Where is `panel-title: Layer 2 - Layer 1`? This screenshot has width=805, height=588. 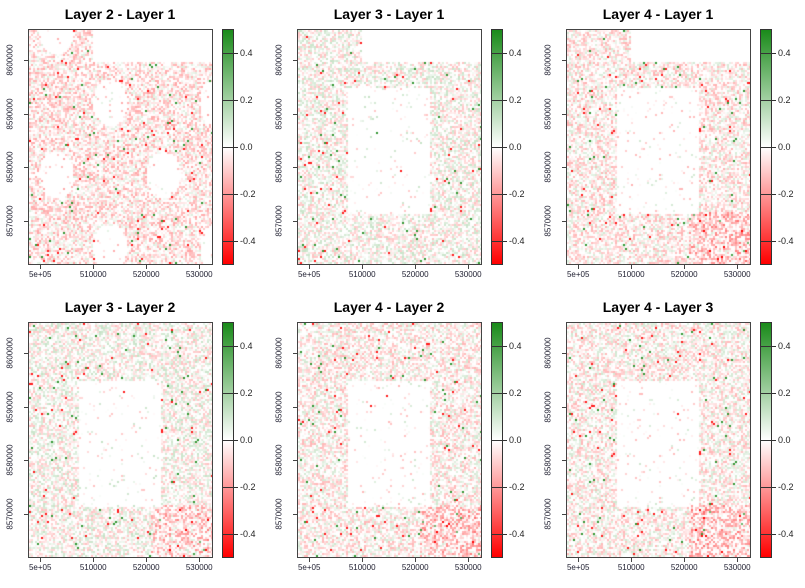 panel-title: Layer 2 - Layer 1 is located at coordinates (120, 14).